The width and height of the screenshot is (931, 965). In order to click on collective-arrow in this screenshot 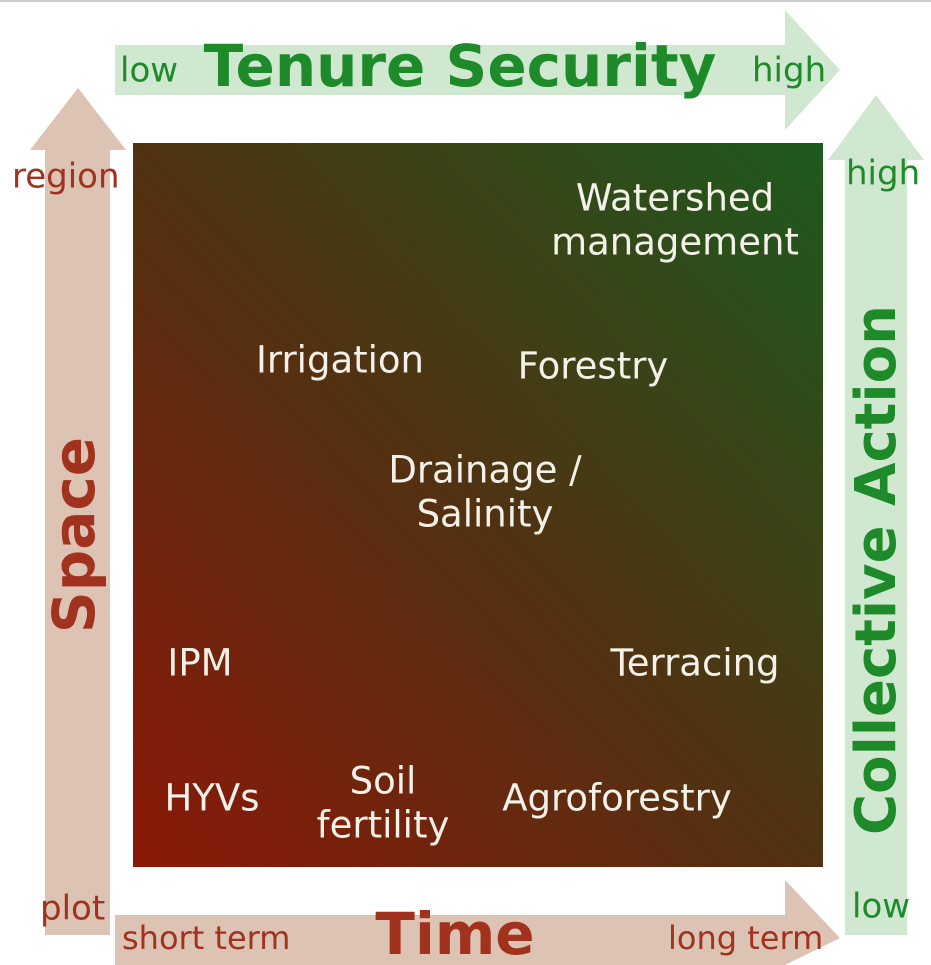, I will do `click(876, 515)`.